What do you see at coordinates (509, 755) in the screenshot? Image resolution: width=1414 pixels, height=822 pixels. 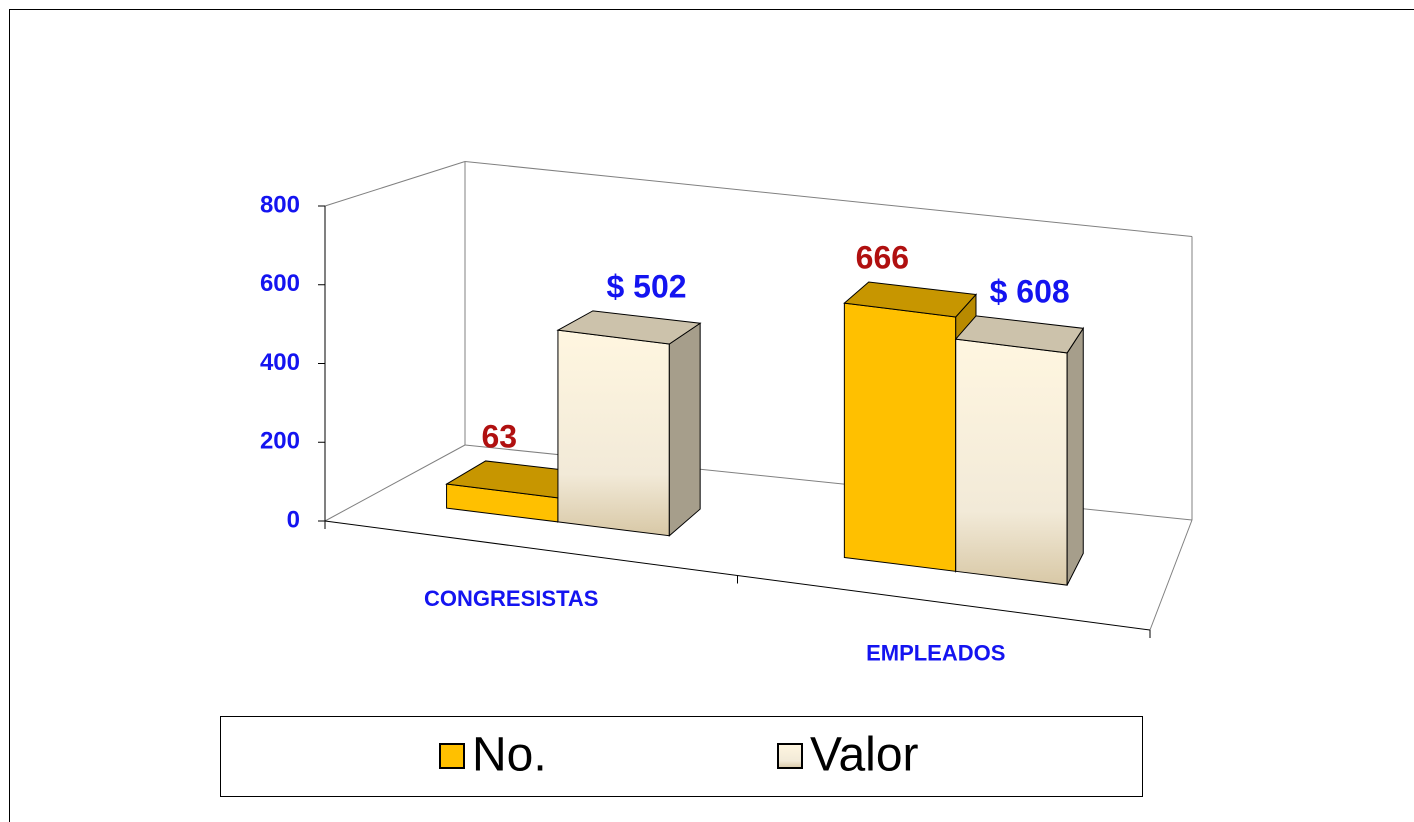 I see `legend-label: No.` at bounding box center [509, 755].